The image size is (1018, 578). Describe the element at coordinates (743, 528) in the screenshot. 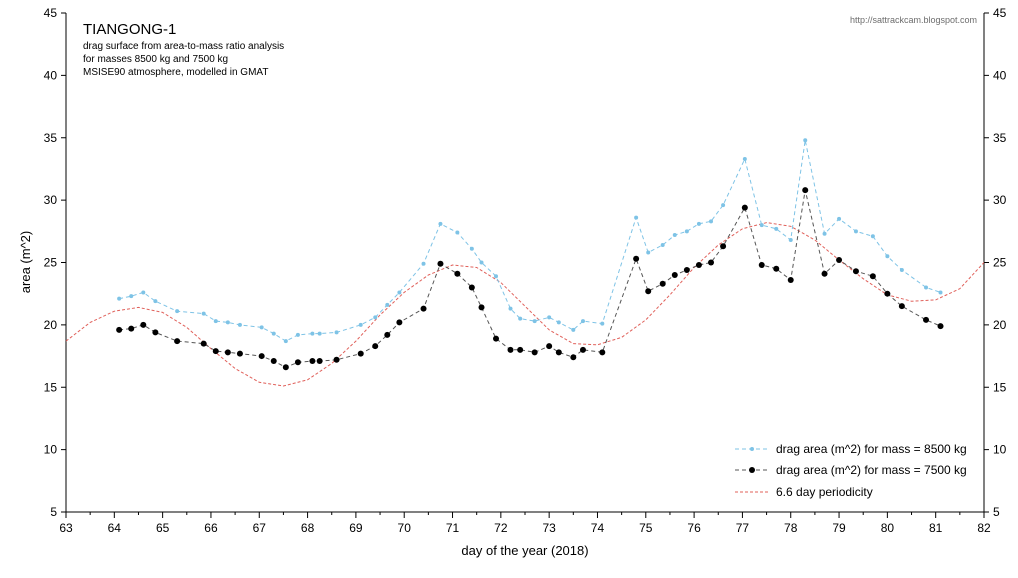

I see `x-tick-label: 77` at that location.